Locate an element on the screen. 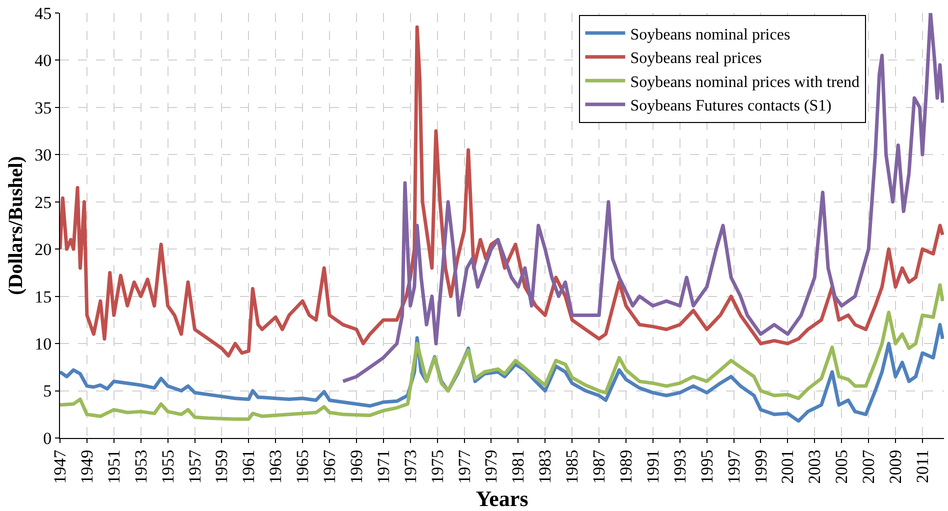  y-tick-label: 20 is located at coordinates (43, 250).